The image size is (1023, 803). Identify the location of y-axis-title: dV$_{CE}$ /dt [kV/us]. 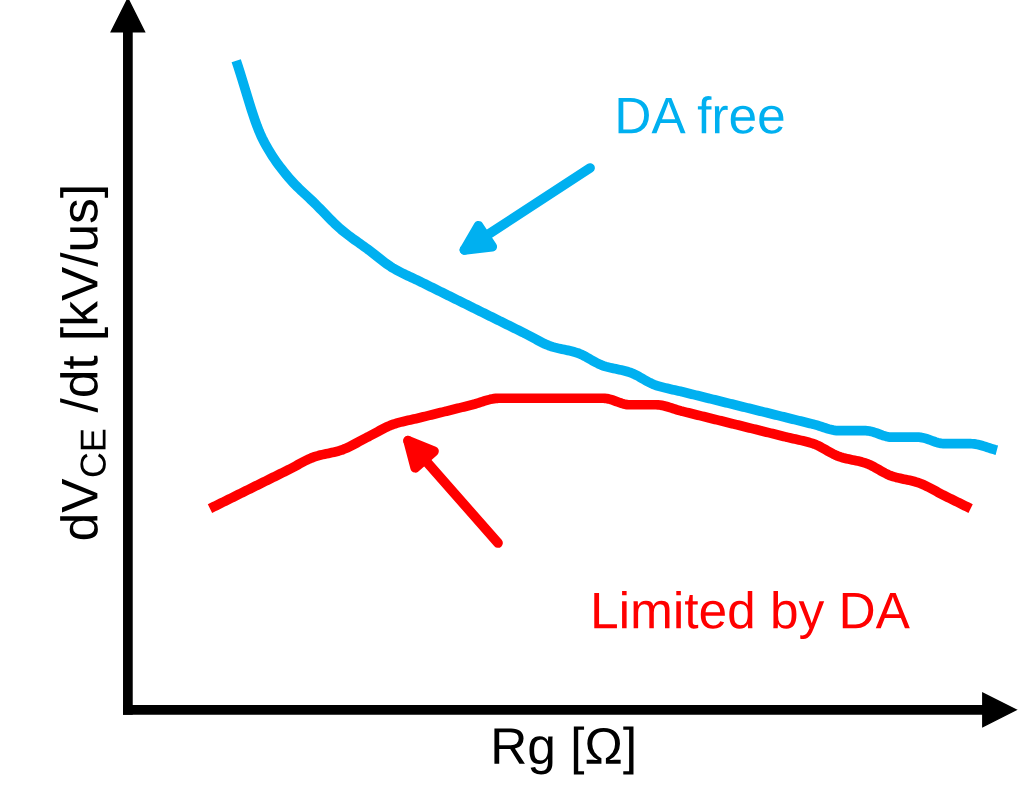
(84, 363).